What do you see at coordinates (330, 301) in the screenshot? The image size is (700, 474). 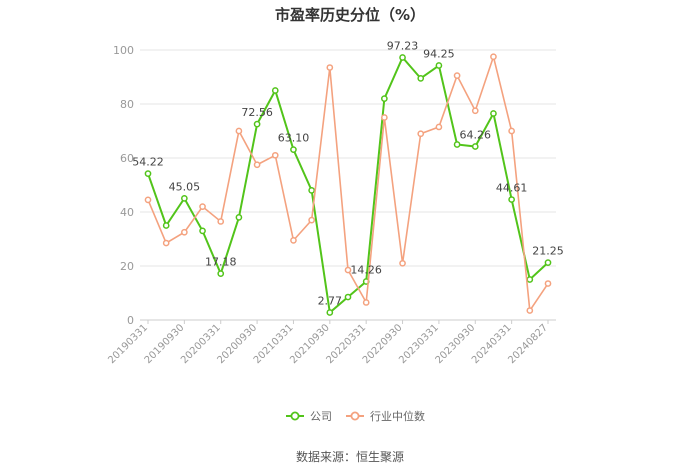 I see `data-label: 2.77` at bounding box center [330, 301].